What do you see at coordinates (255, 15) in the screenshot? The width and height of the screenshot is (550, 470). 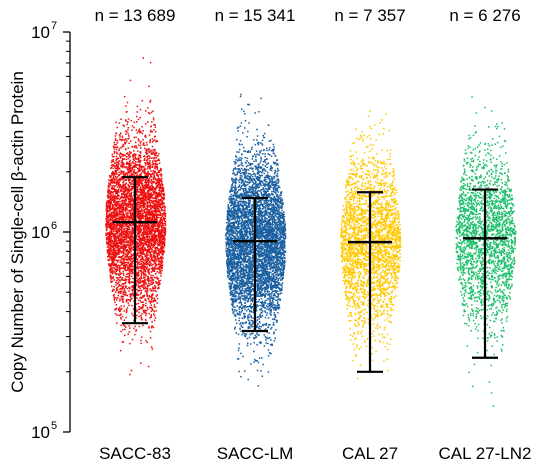 I see `count-label: n = 15 341` at bounding box center [255, 15].